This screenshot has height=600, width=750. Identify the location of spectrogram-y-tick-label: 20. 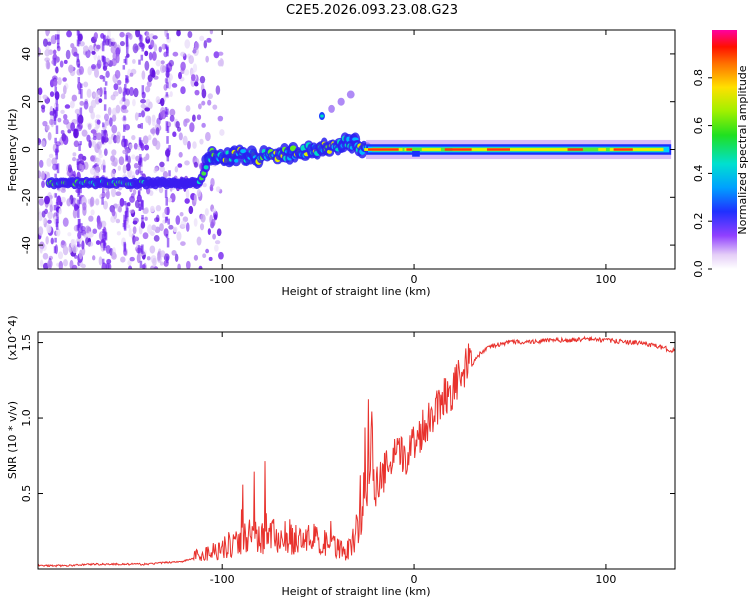
(26, 102).